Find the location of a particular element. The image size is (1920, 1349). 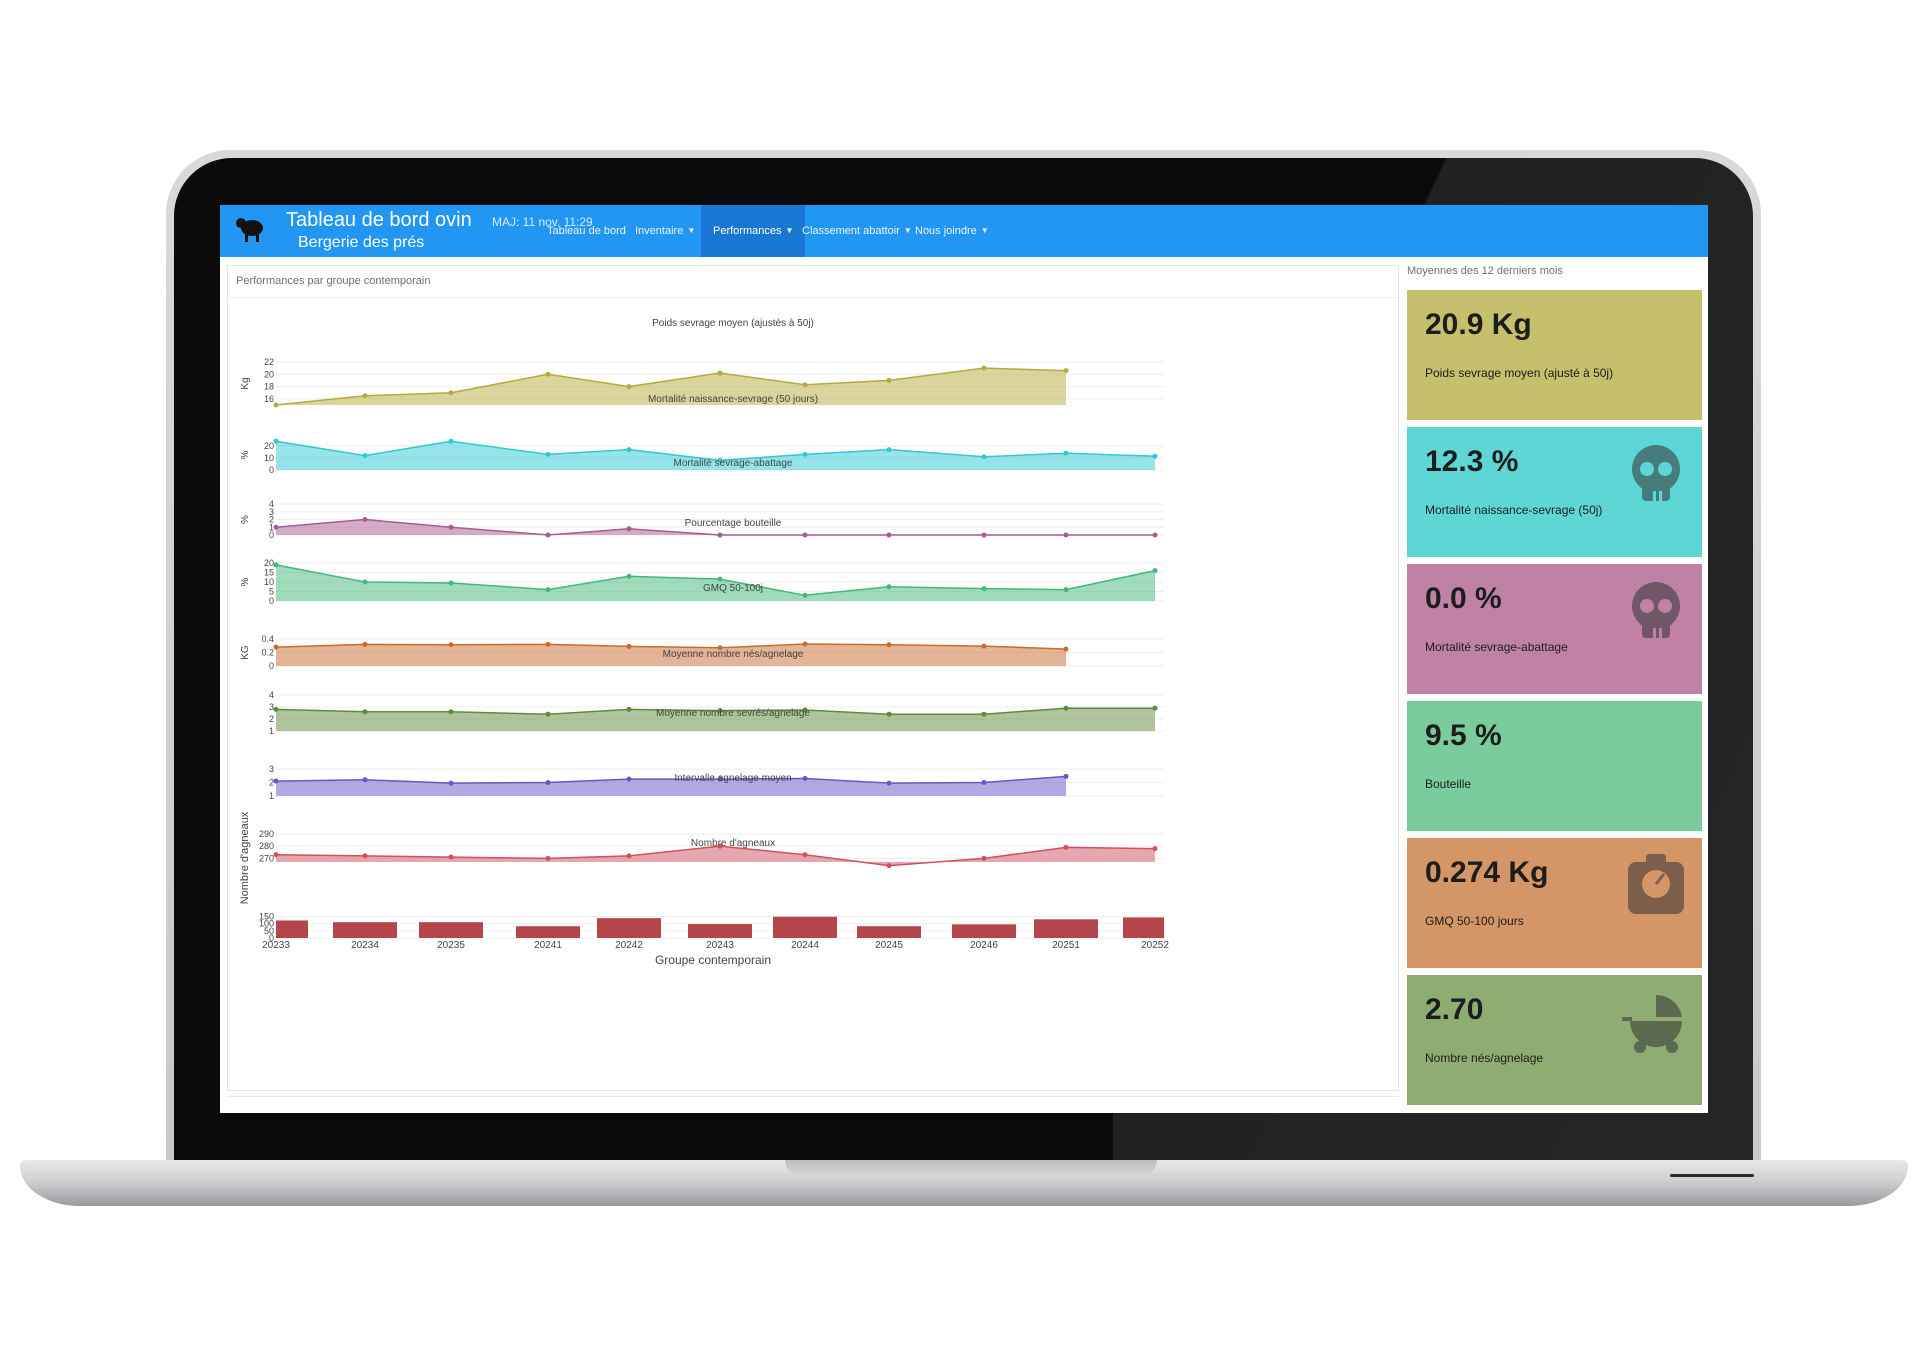

nav-item-nous-joindre: Nous joindre ▼ is located at coordinates (952, 231).